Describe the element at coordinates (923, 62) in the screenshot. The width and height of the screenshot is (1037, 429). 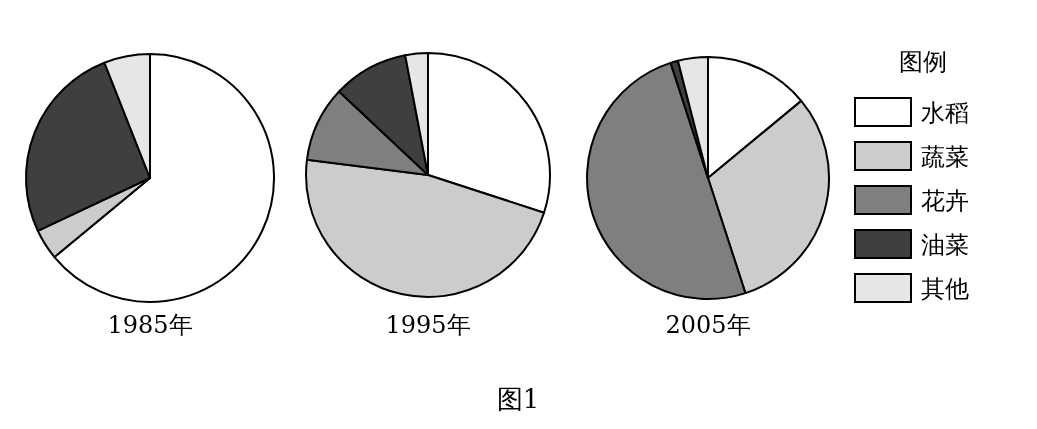
I see `legend-title: 图例` at that location.